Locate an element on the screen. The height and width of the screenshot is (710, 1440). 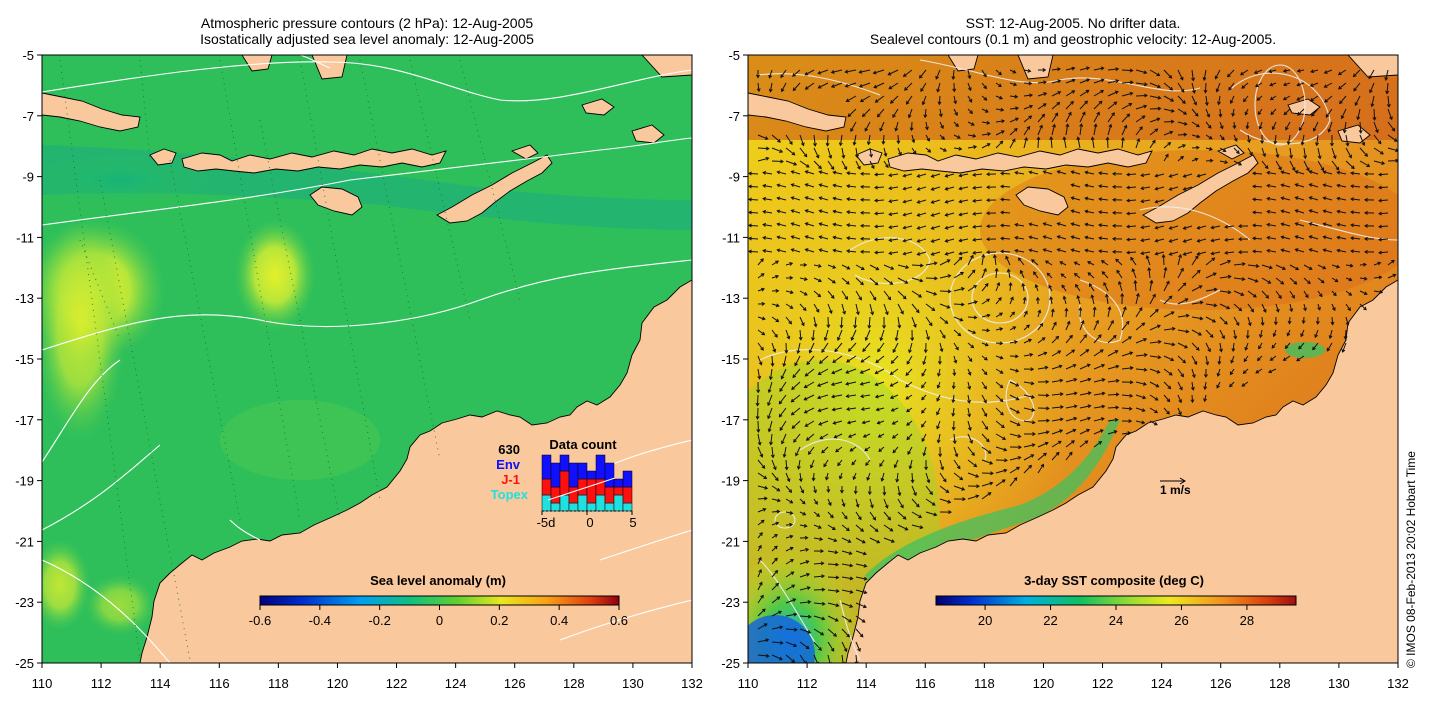
count-bar-env is located at coordinates (564, 463).